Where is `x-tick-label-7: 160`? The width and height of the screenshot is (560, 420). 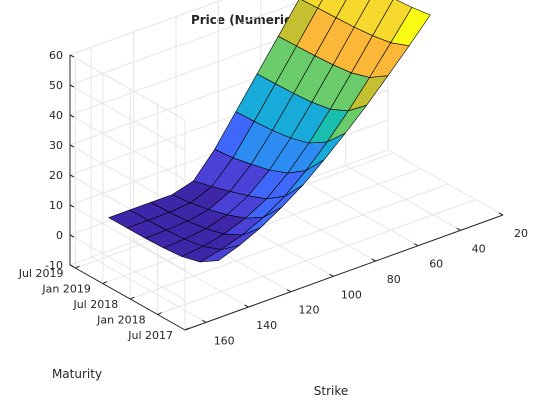 x-tick-label-7: 160 is located at coordinates (224, 340).